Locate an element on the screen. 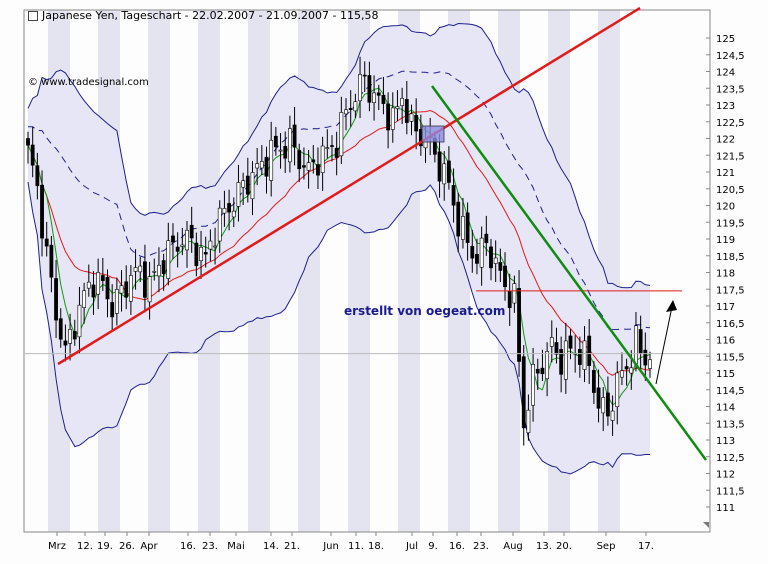 The image size is (768, 564). y-tick-label: 123 is located at coordinates (725, 106).